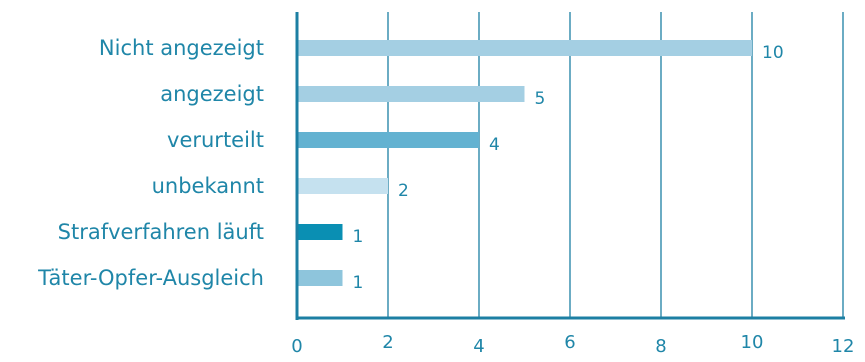  Describe the element at coordinates (540, 99) in the screenshot. I see `value-label: 5` at that location.